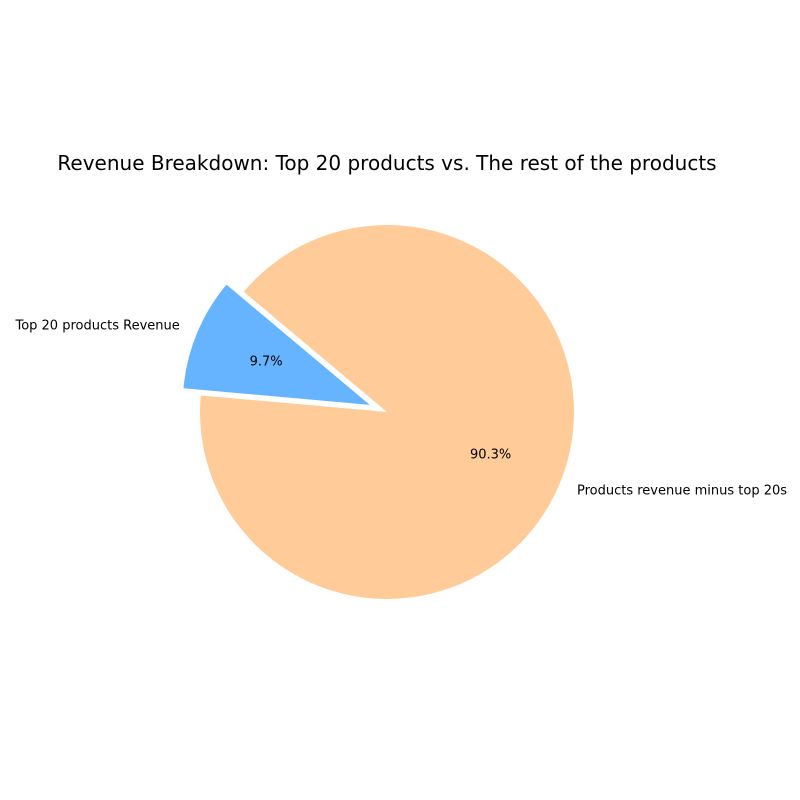 The height and width of the screenshot is (800, 800). What do you see at coordinates (490, 455) in the screenshot?
I see `pie-pct-label-1: 90.3%` at bounding box center [490, 455].